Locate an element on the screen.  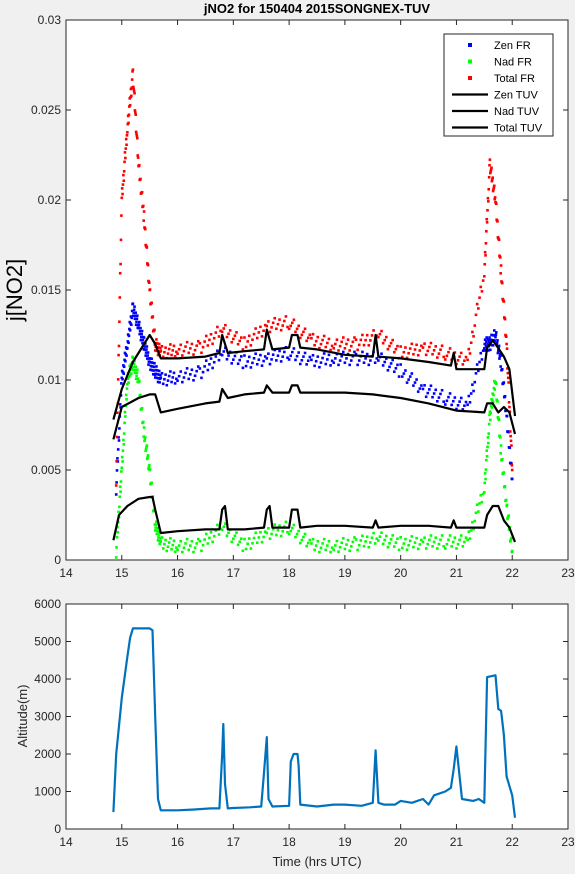
bottom-x-tick-label: 20 is located at coordinates (401, 842).